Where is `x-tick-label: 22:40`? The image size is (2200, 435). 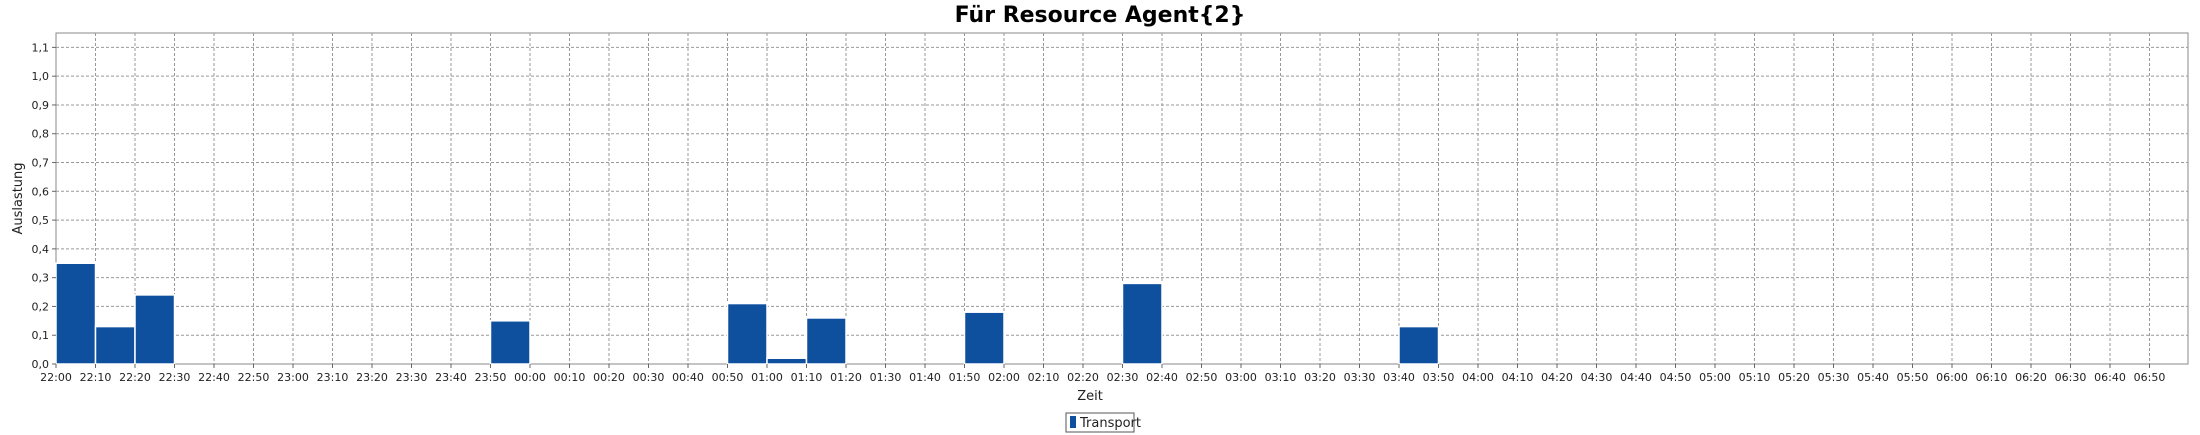
x-tick-label: 22:40 is located at coordinates (214, 377).